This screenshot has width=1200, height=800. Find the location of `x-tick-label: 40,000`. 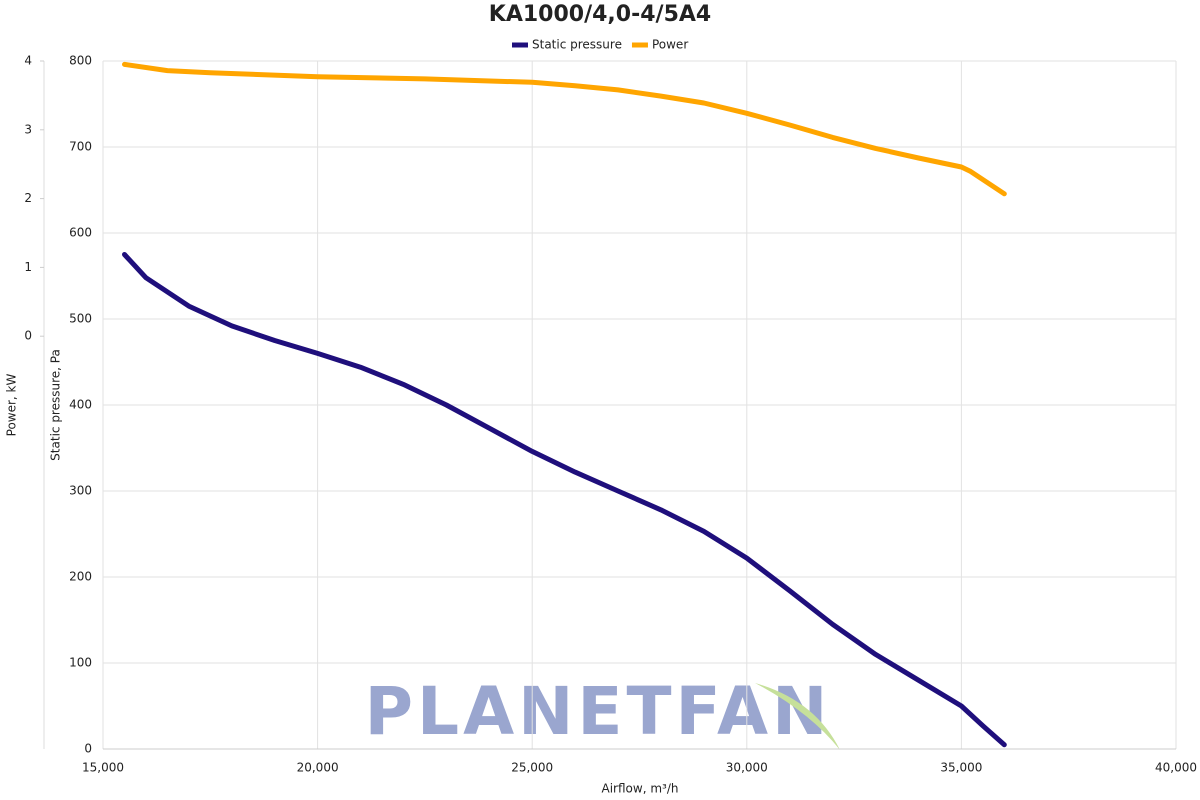

x-tick-label: 40,000 is located at coordinates (1176, 768).